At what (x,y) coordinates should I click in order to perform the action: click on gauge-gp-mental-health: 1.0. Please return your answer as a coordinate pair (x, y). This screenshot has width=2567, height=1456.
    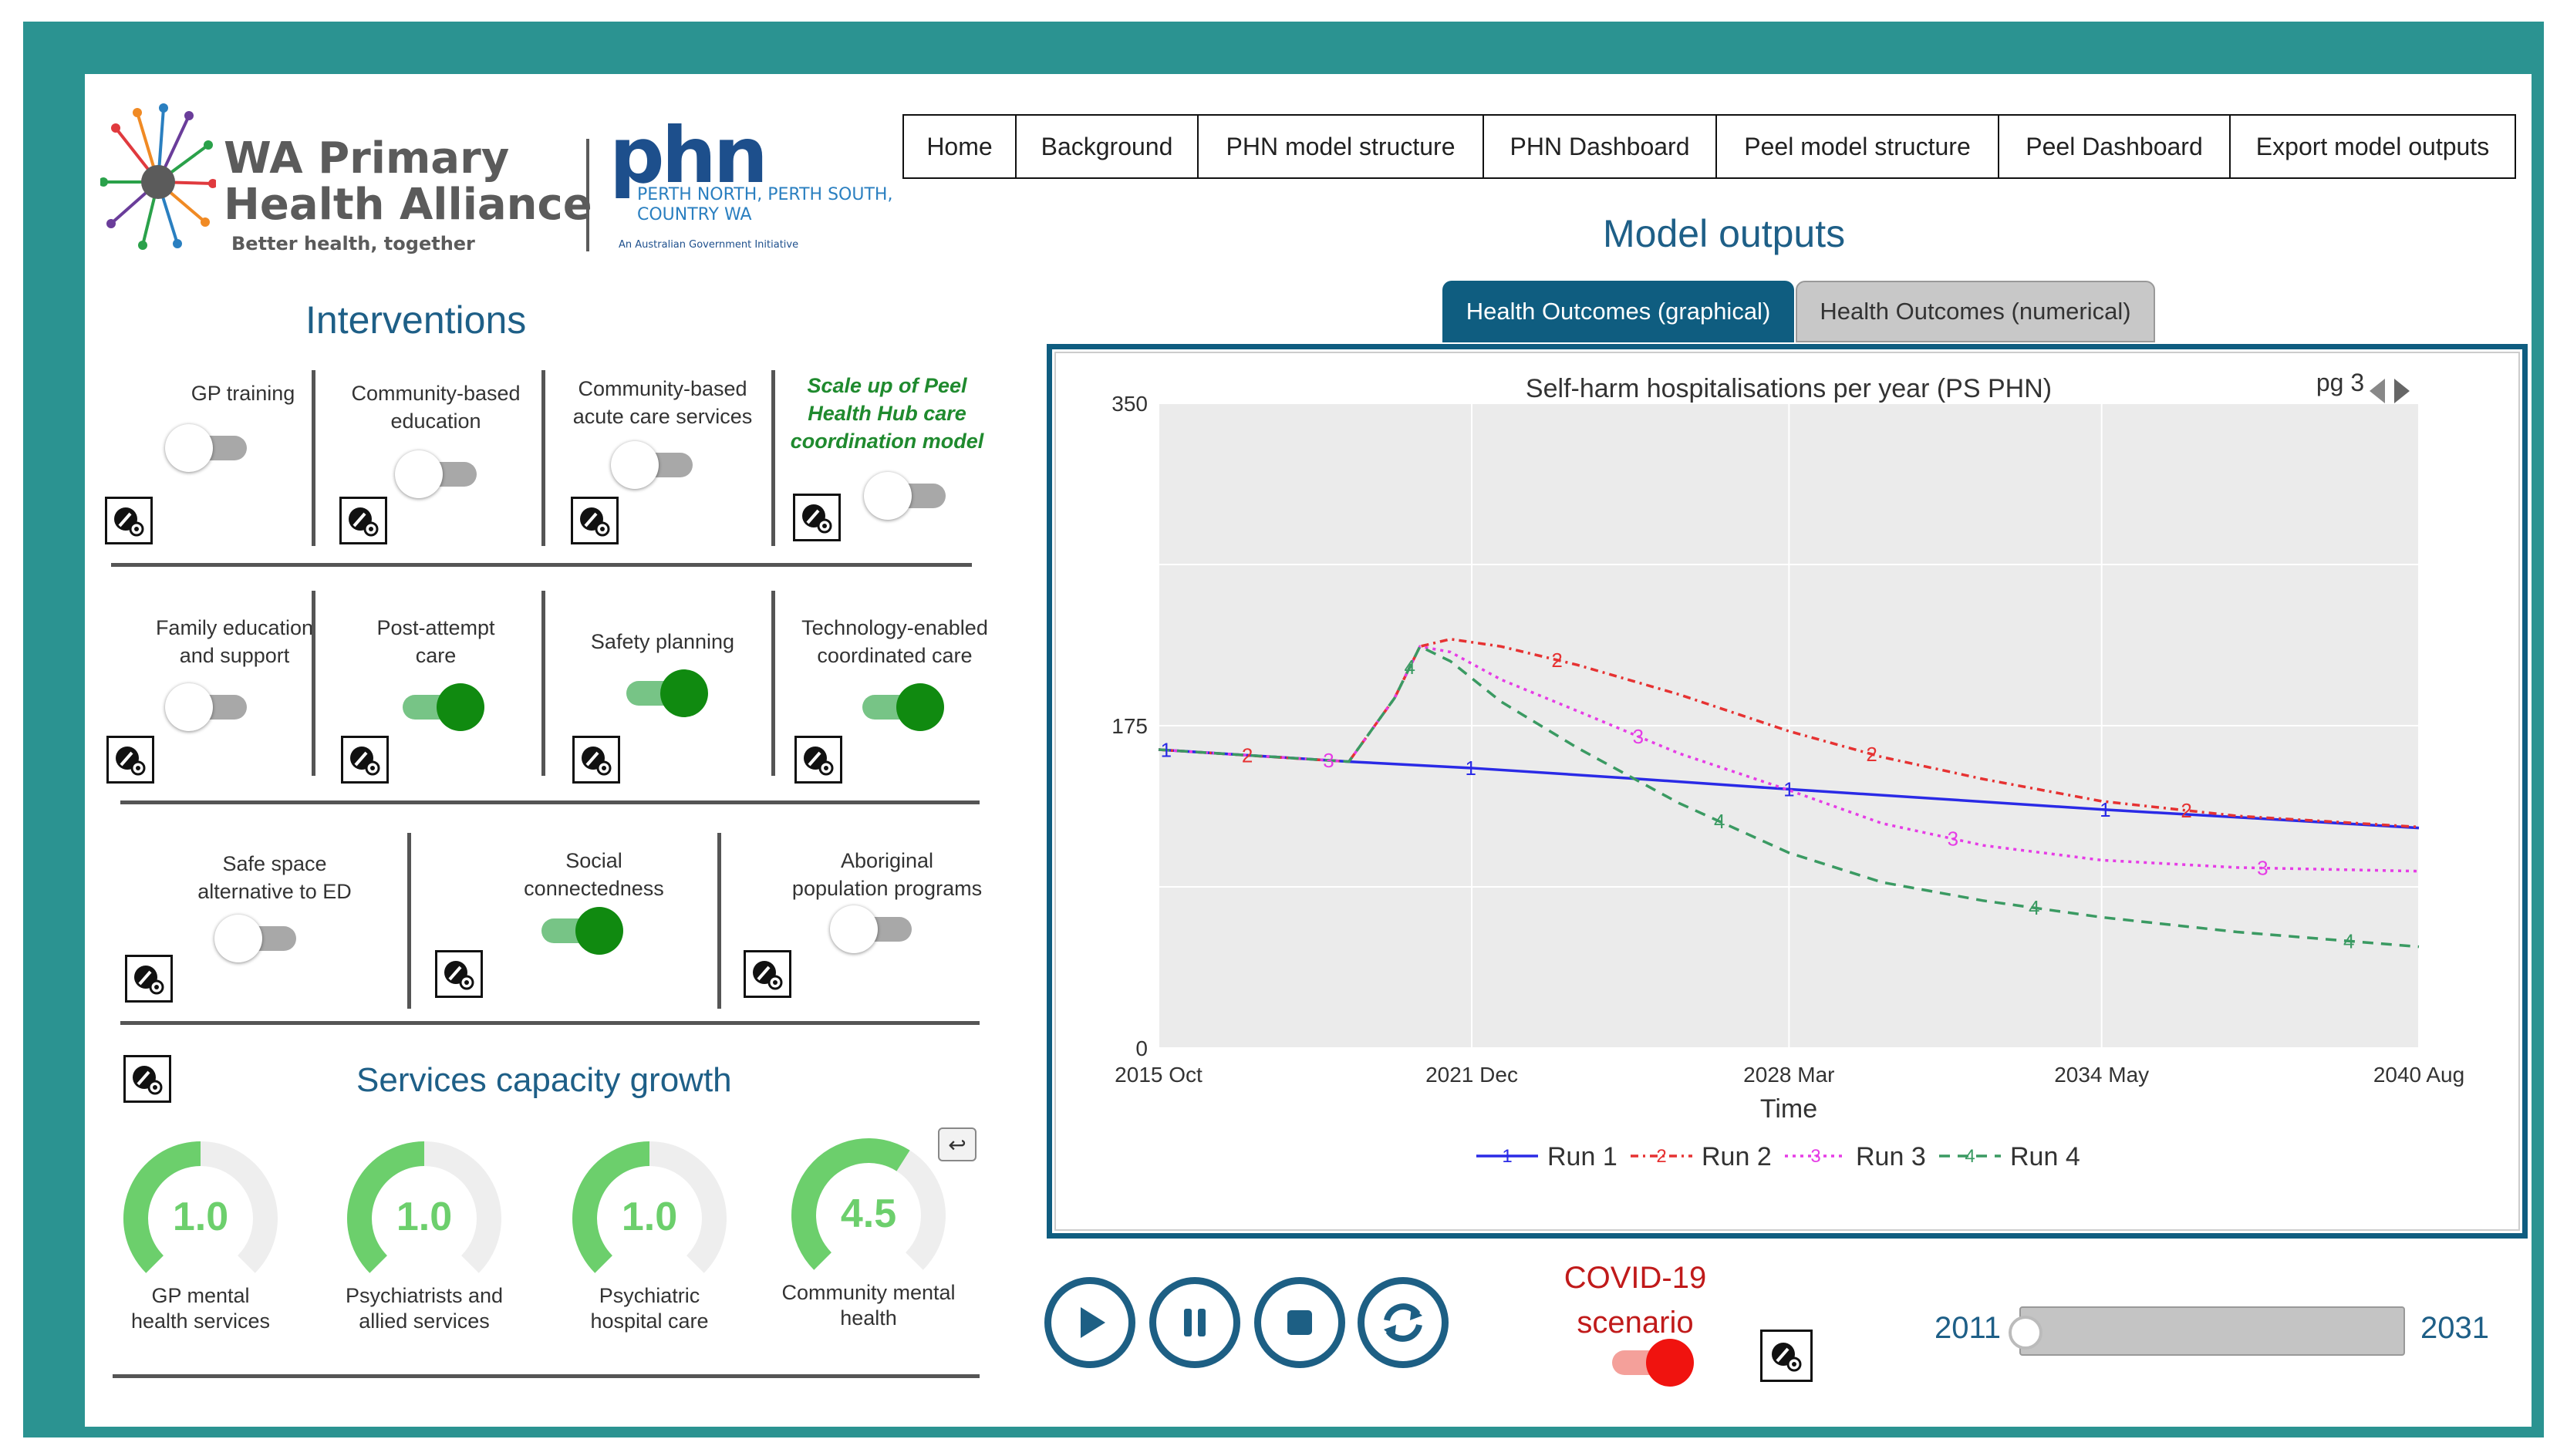
    Looking at the image, I should click on (200, 1218).